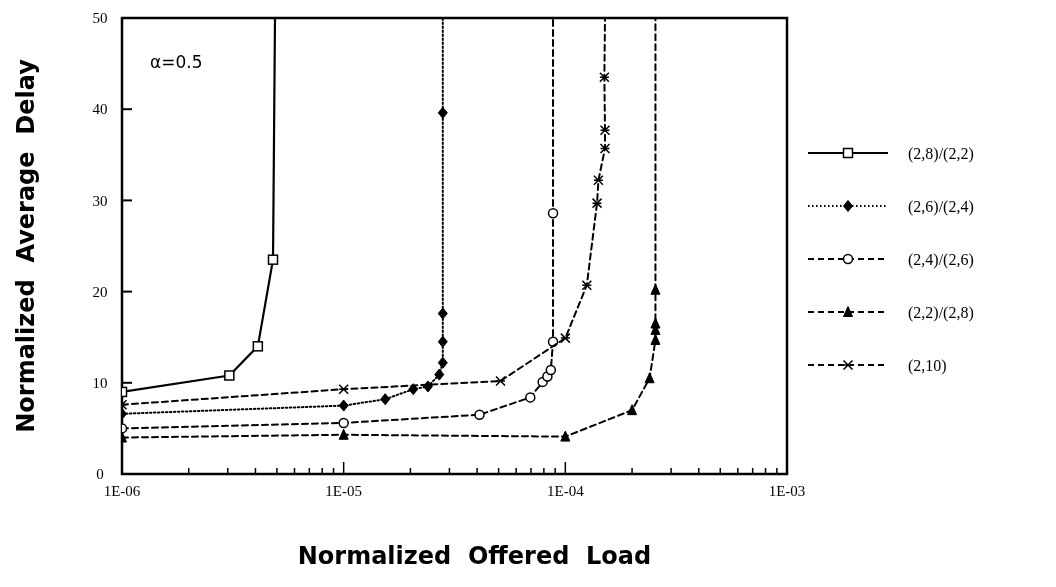  What do you see at coordinates (100, 291) in the screenshot?
I see `y-tick-label: 20` at bounding box center [100, 291].